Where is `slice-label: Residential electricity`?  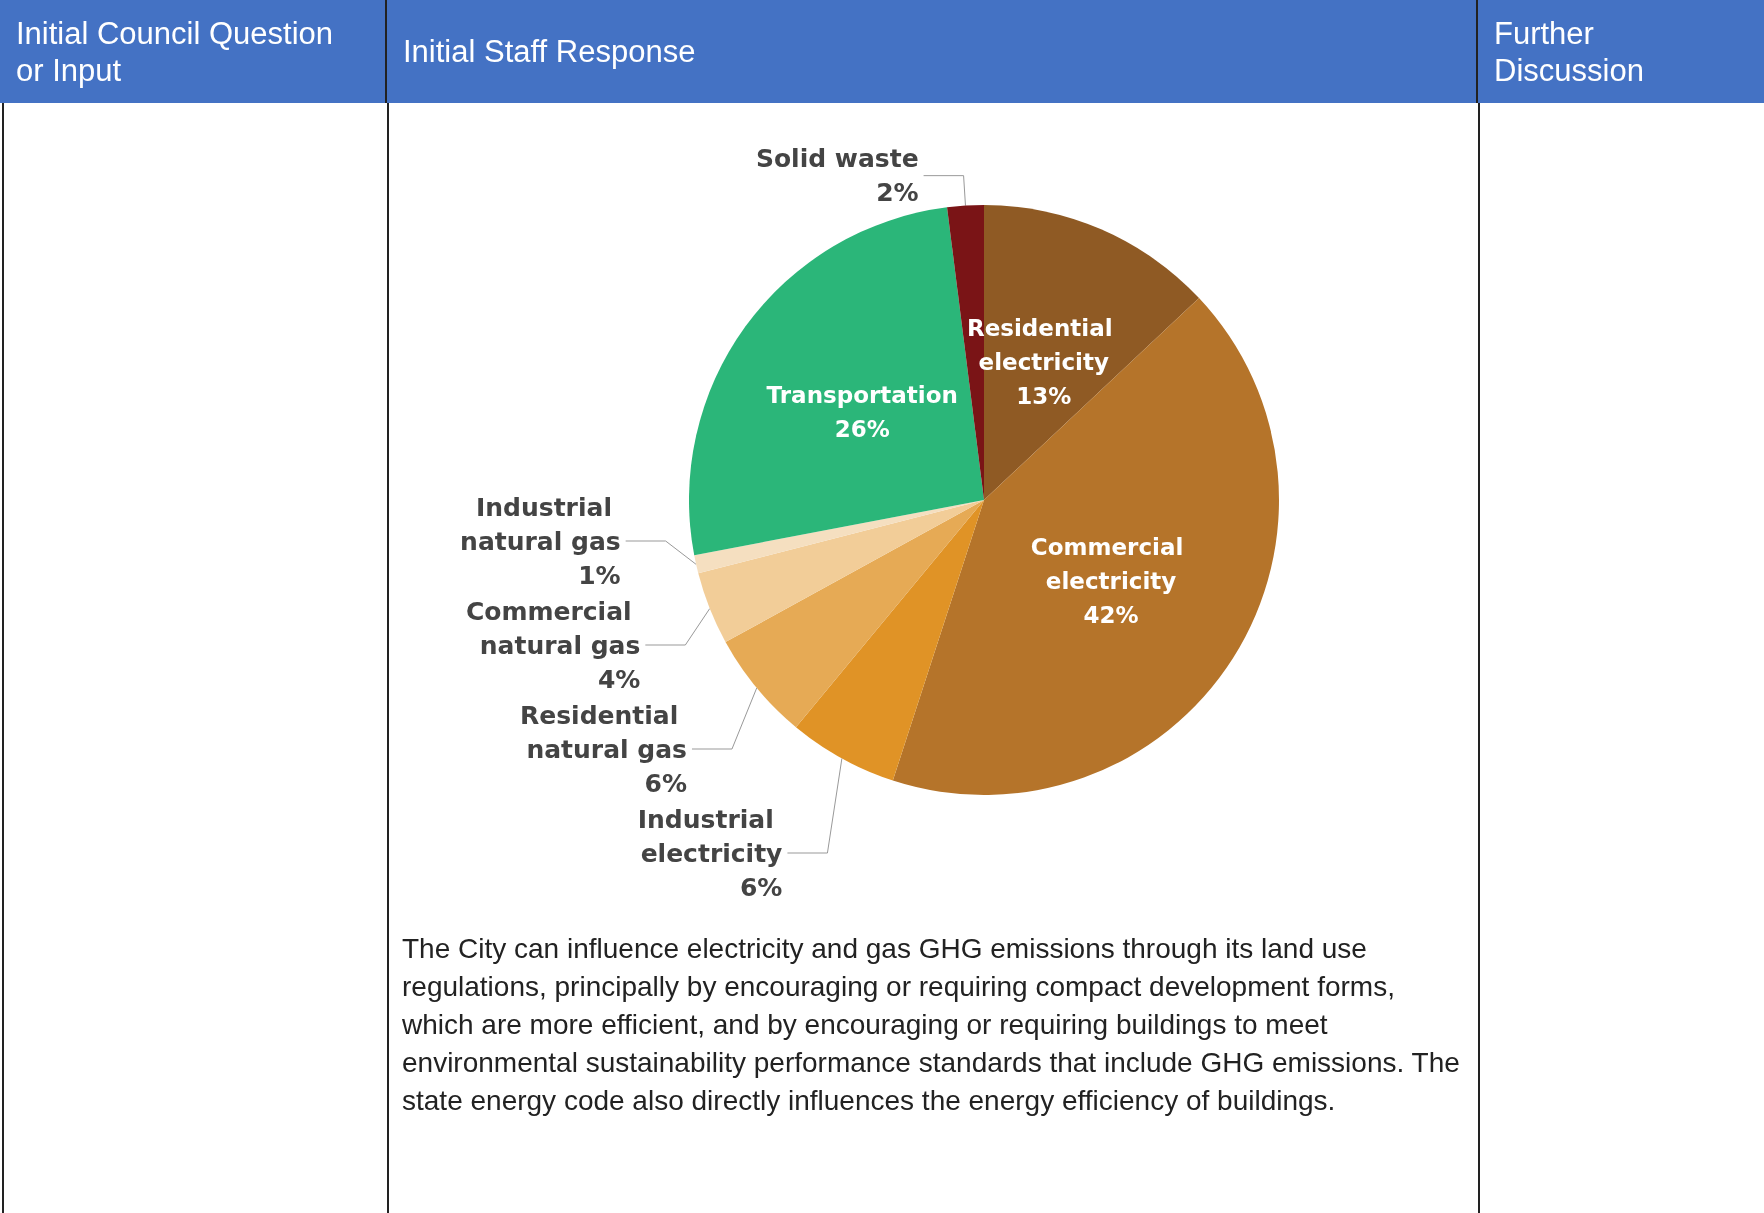
slice-label: Residential electricity is located at coordinates (1043, 344).